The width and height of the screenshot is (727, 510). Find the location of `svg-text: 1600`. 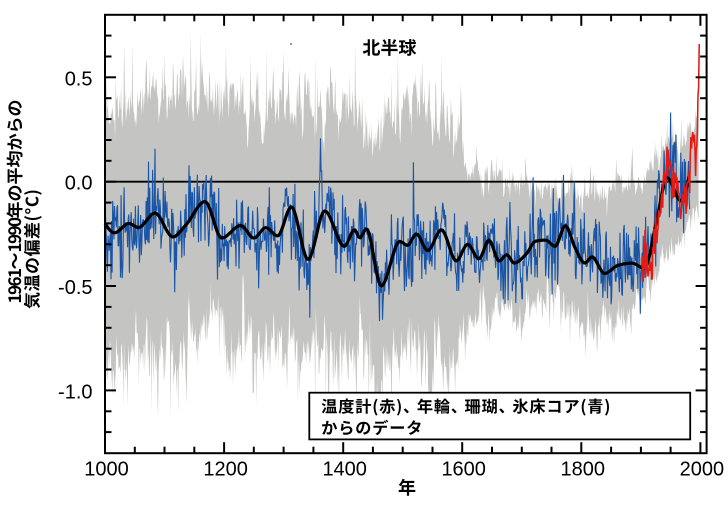

svg-text: 1600 is located at coordinates (463, 470).